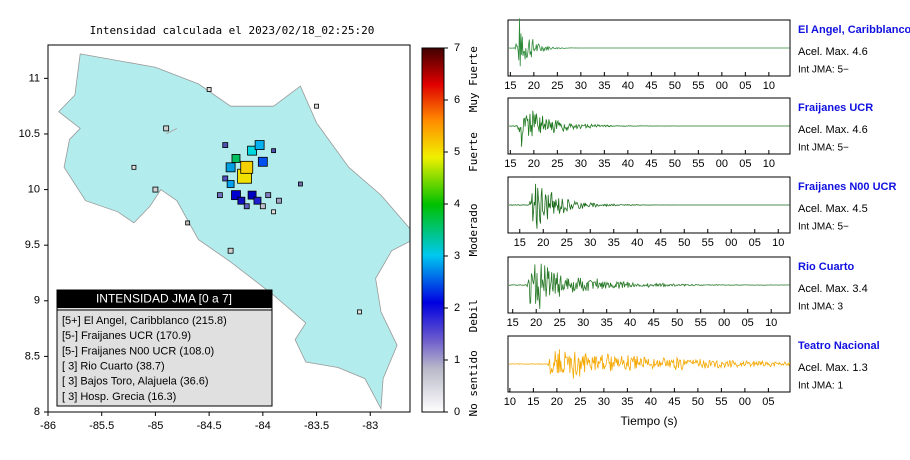  I want to click on y-tick-label: 9.5, so click(32, 245).